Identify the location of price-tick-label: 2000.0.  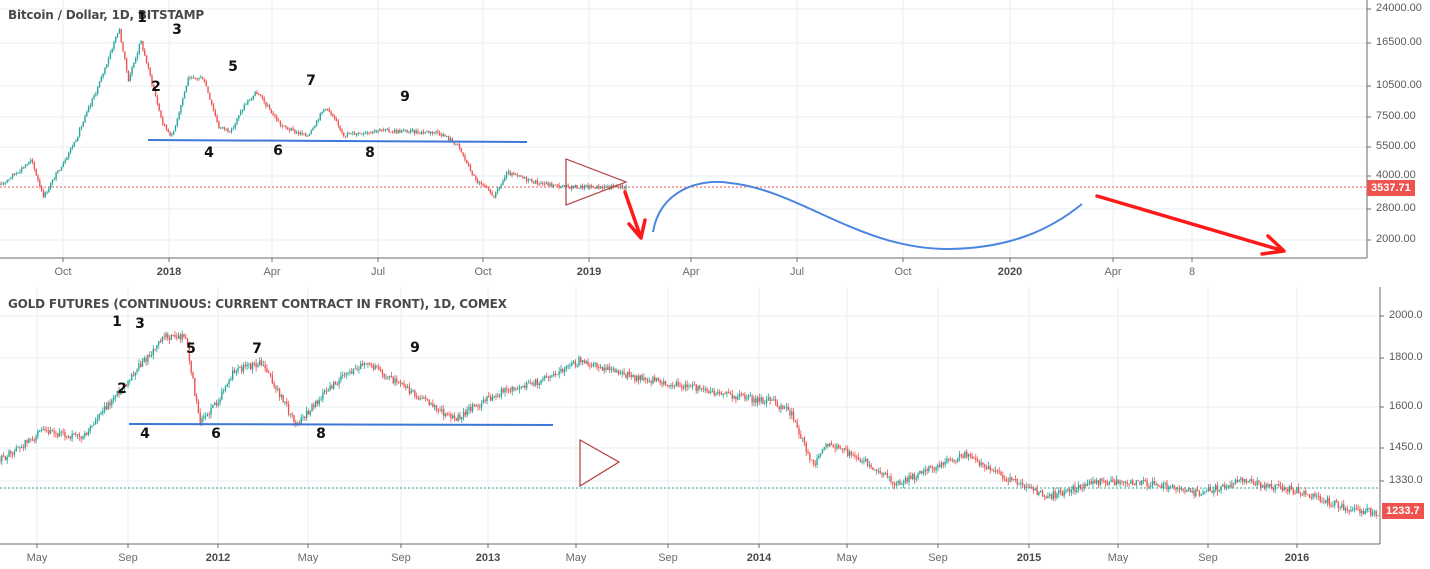
(1406, 315).